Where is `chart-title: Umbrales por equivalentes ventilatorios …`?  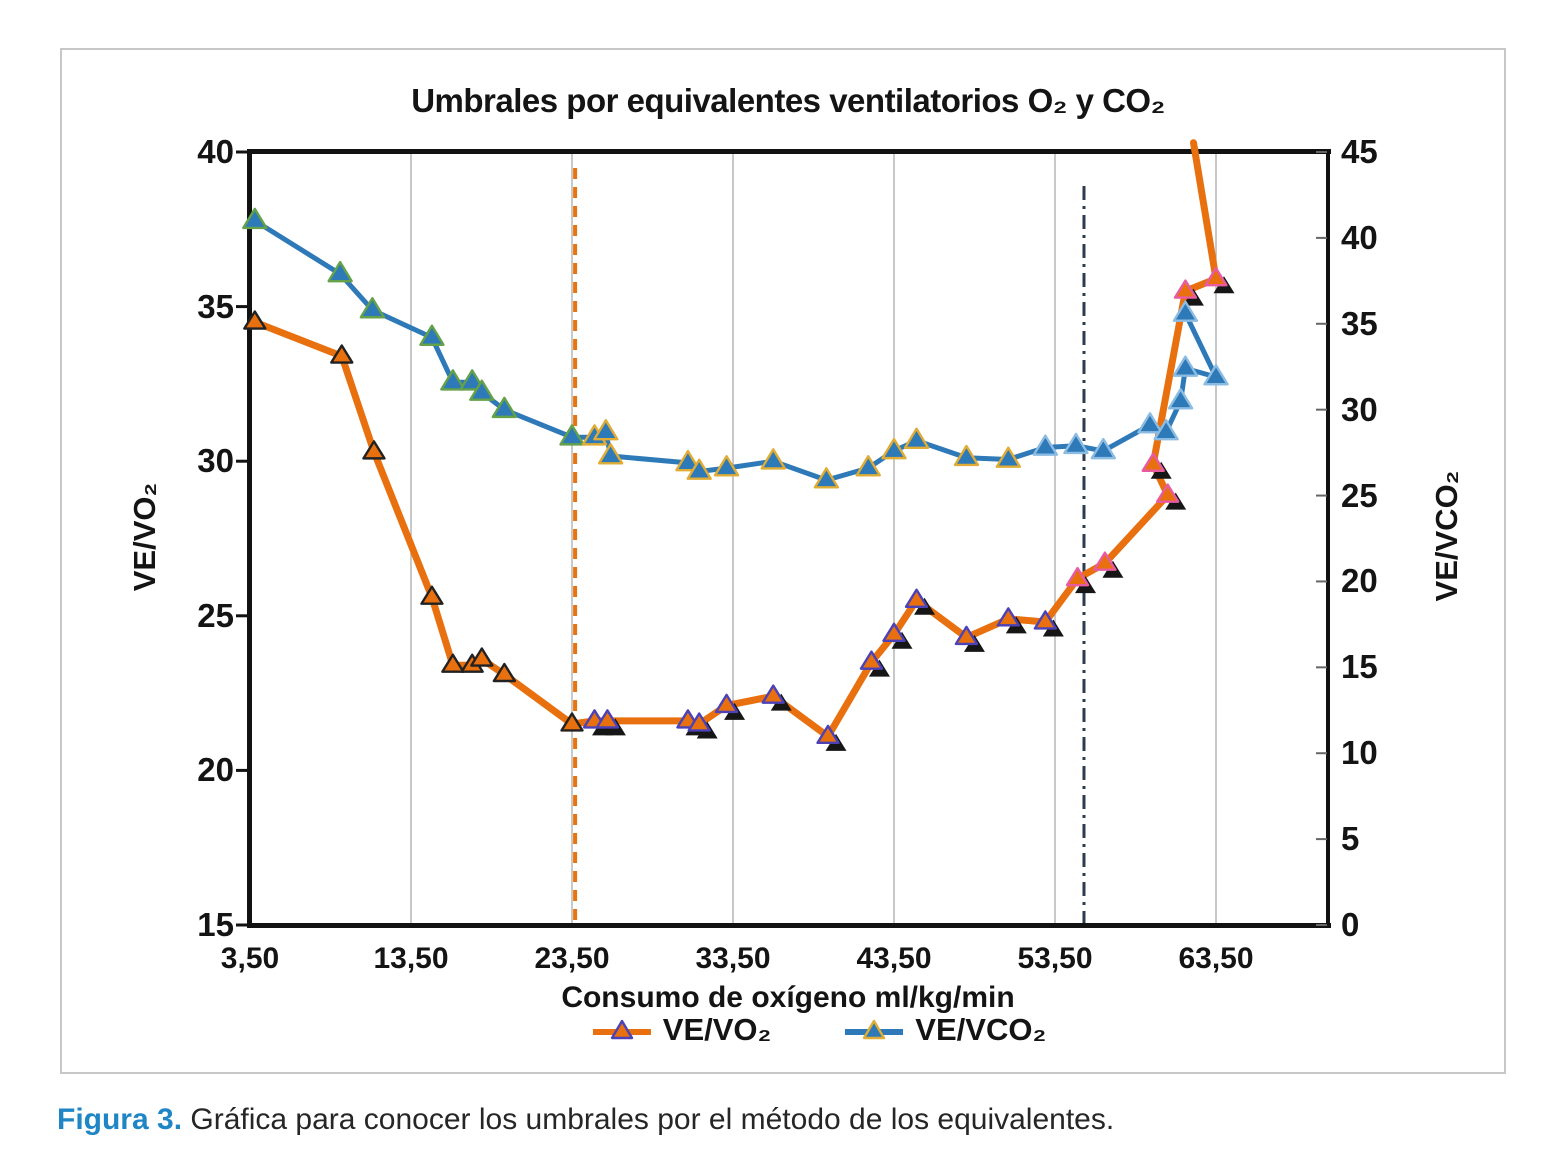
chart-title: Umbrales por equivalentes ventilatorios … is located at coordinates (788, 100).